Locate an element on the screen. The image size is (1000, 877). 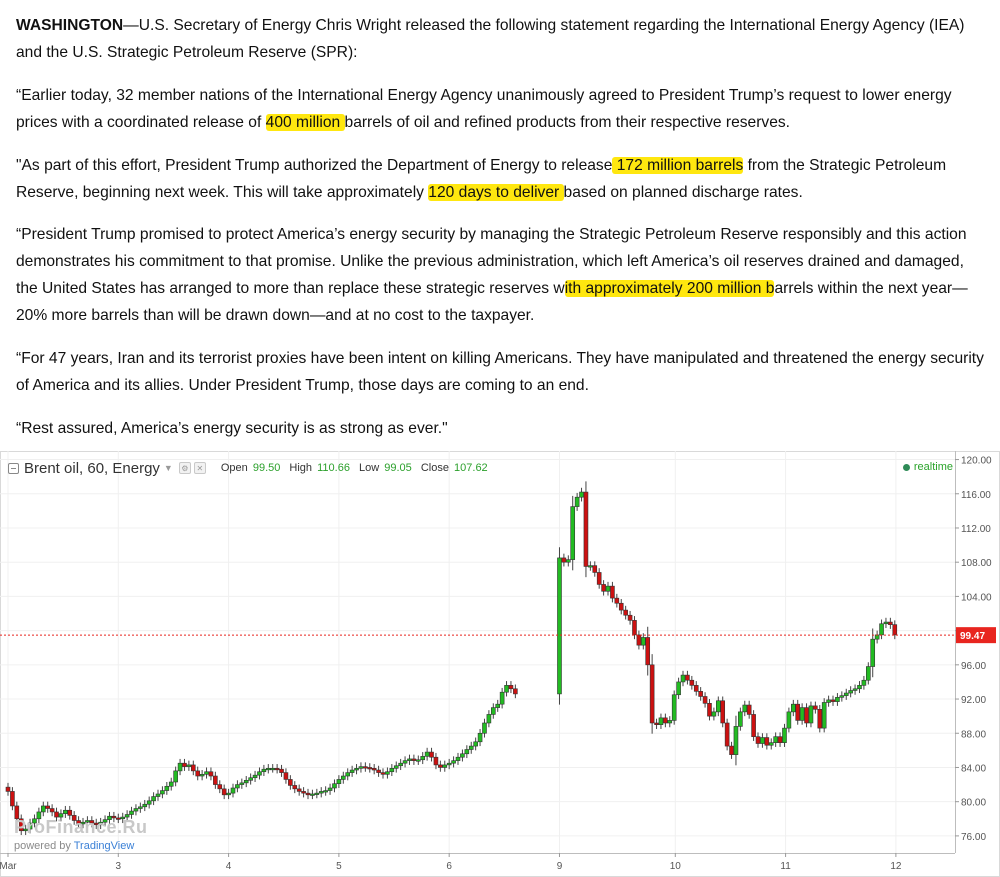
last-price-label: 99.47 is located at coordinates (972, 636).